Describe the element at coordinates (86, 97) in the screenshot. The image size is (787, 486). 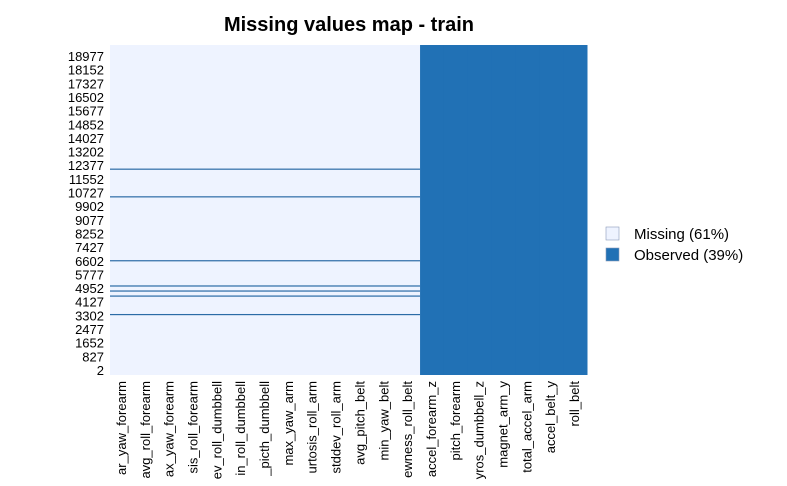
I see `row-tick-label: 16502` at that location.